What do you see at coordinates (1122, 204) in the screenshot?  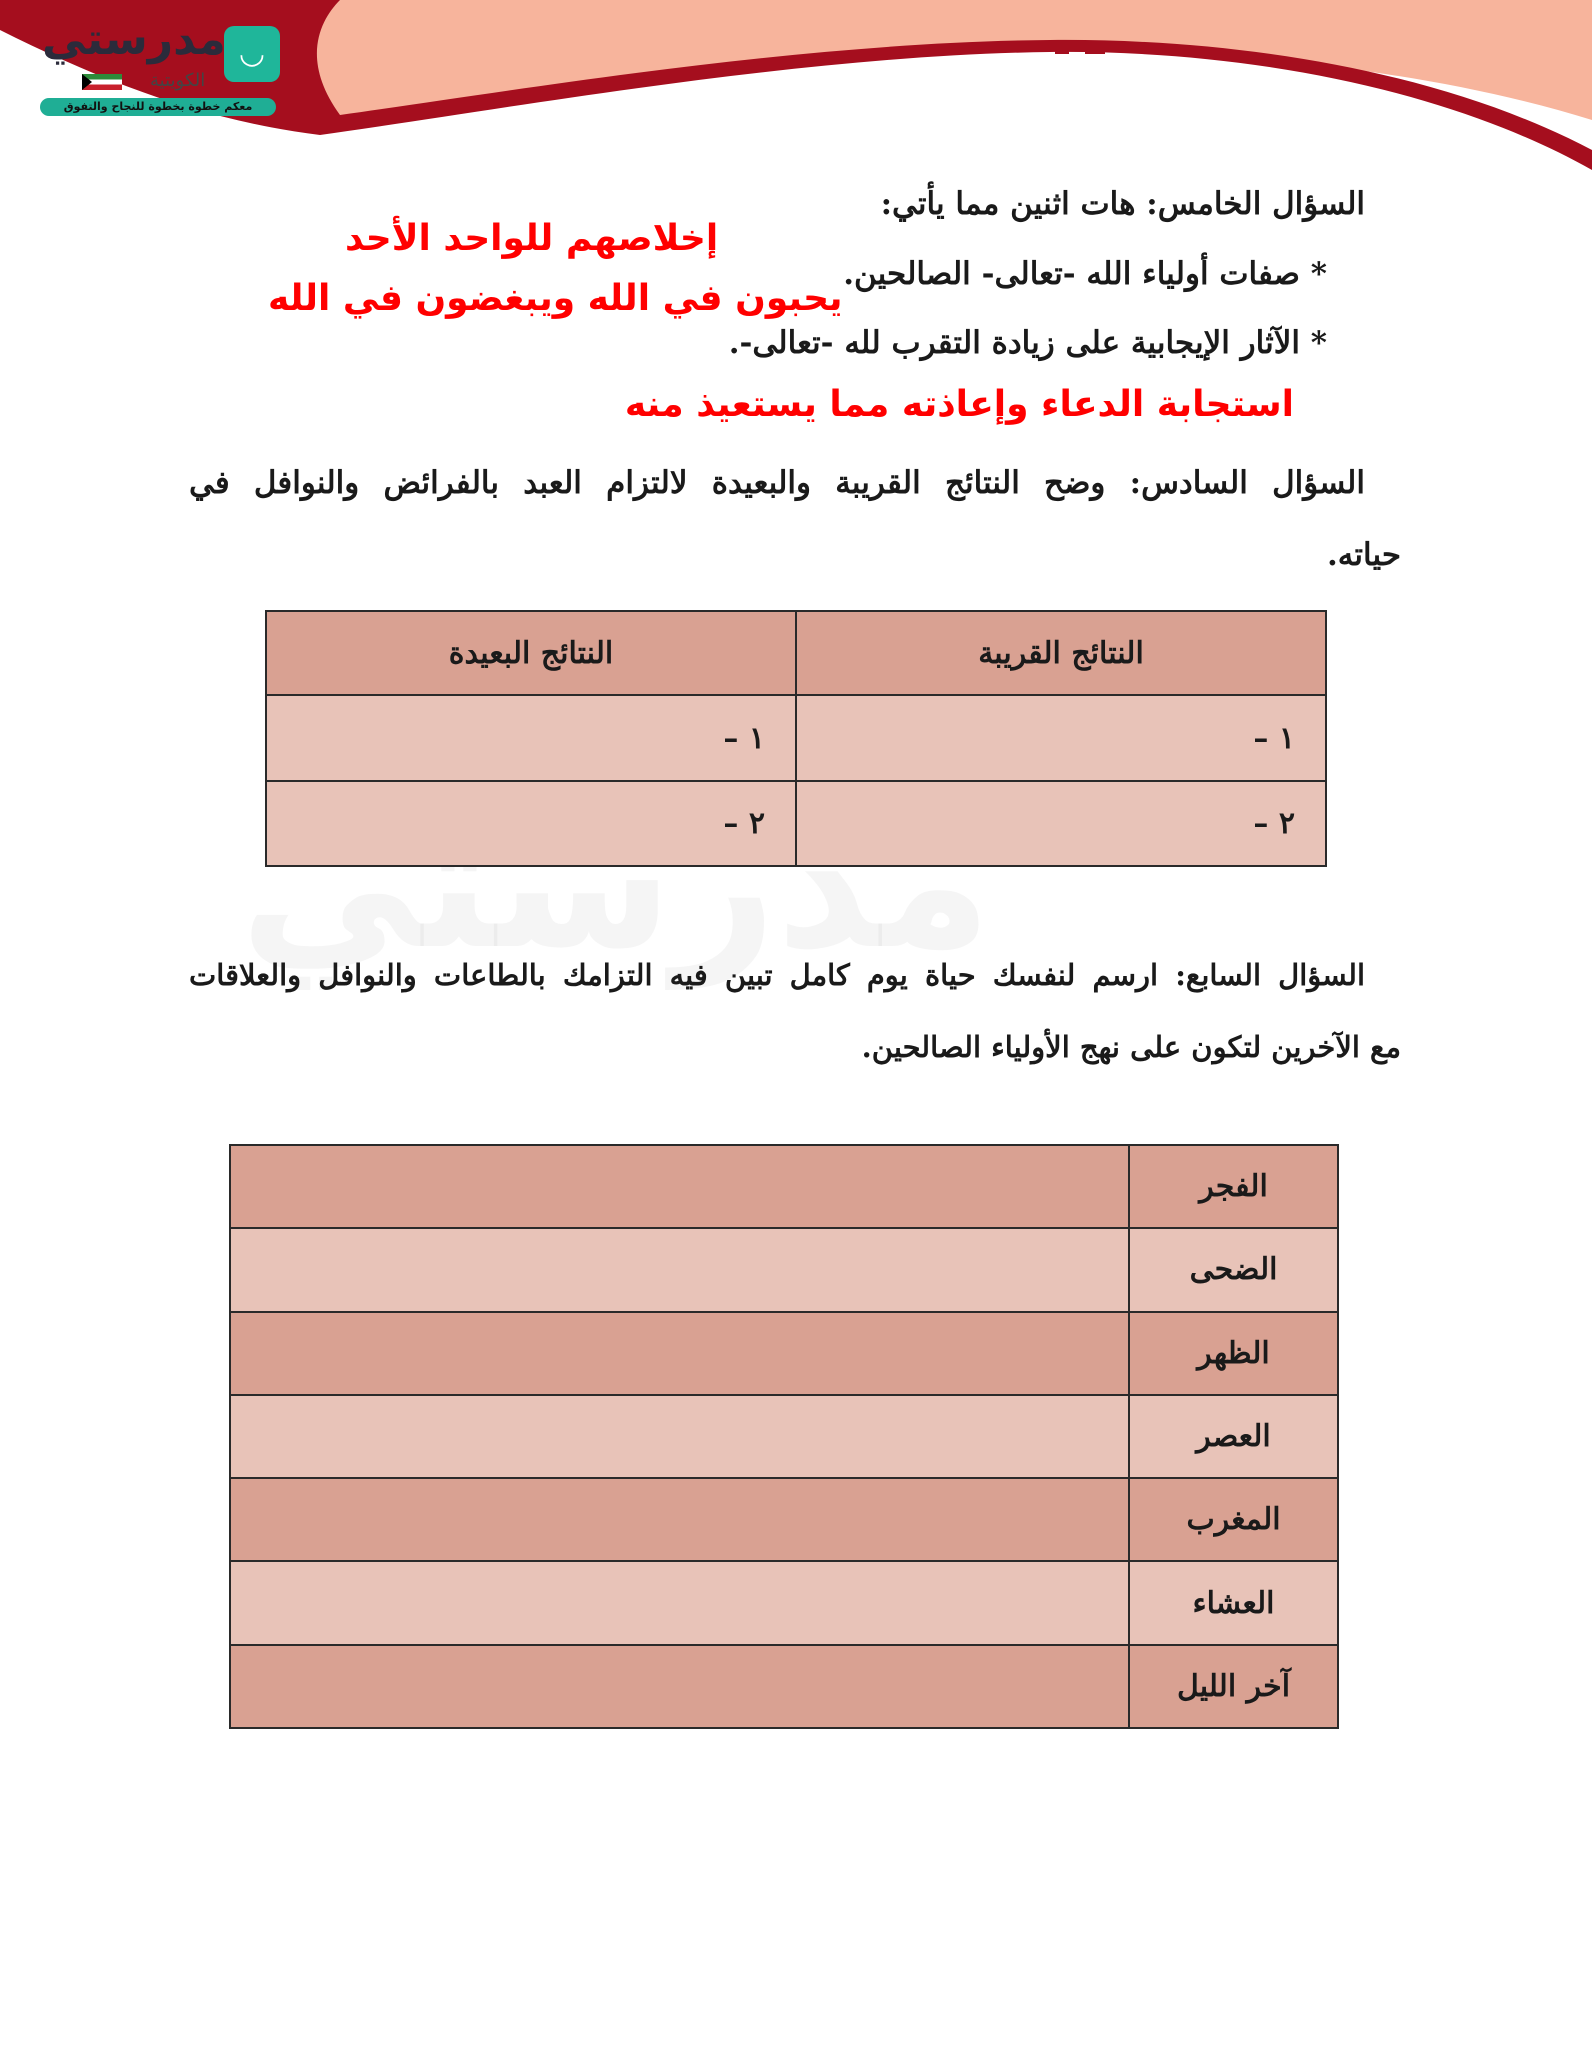 I see `q5-title: السؤال الخامس: هات اثنين مما يأتي:` at bounding box center [1122, 204].